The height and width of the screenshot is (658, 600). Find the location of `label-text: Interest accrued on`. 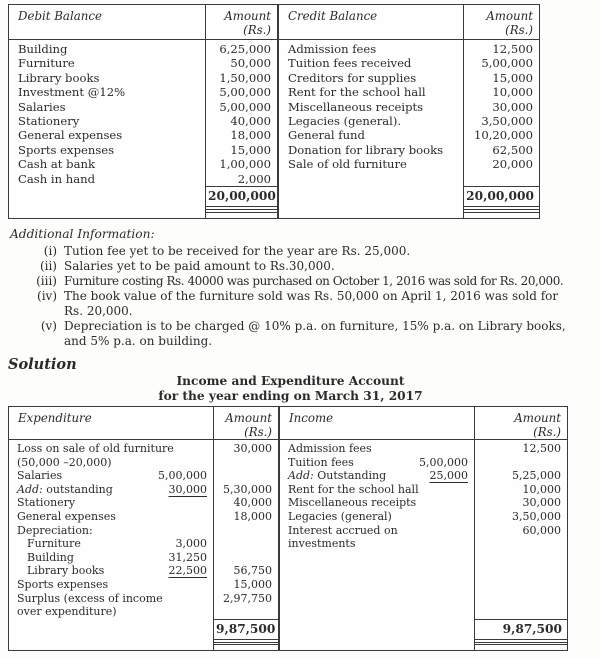

label-text: Interest accrued on is located at coordinates (343, 530).